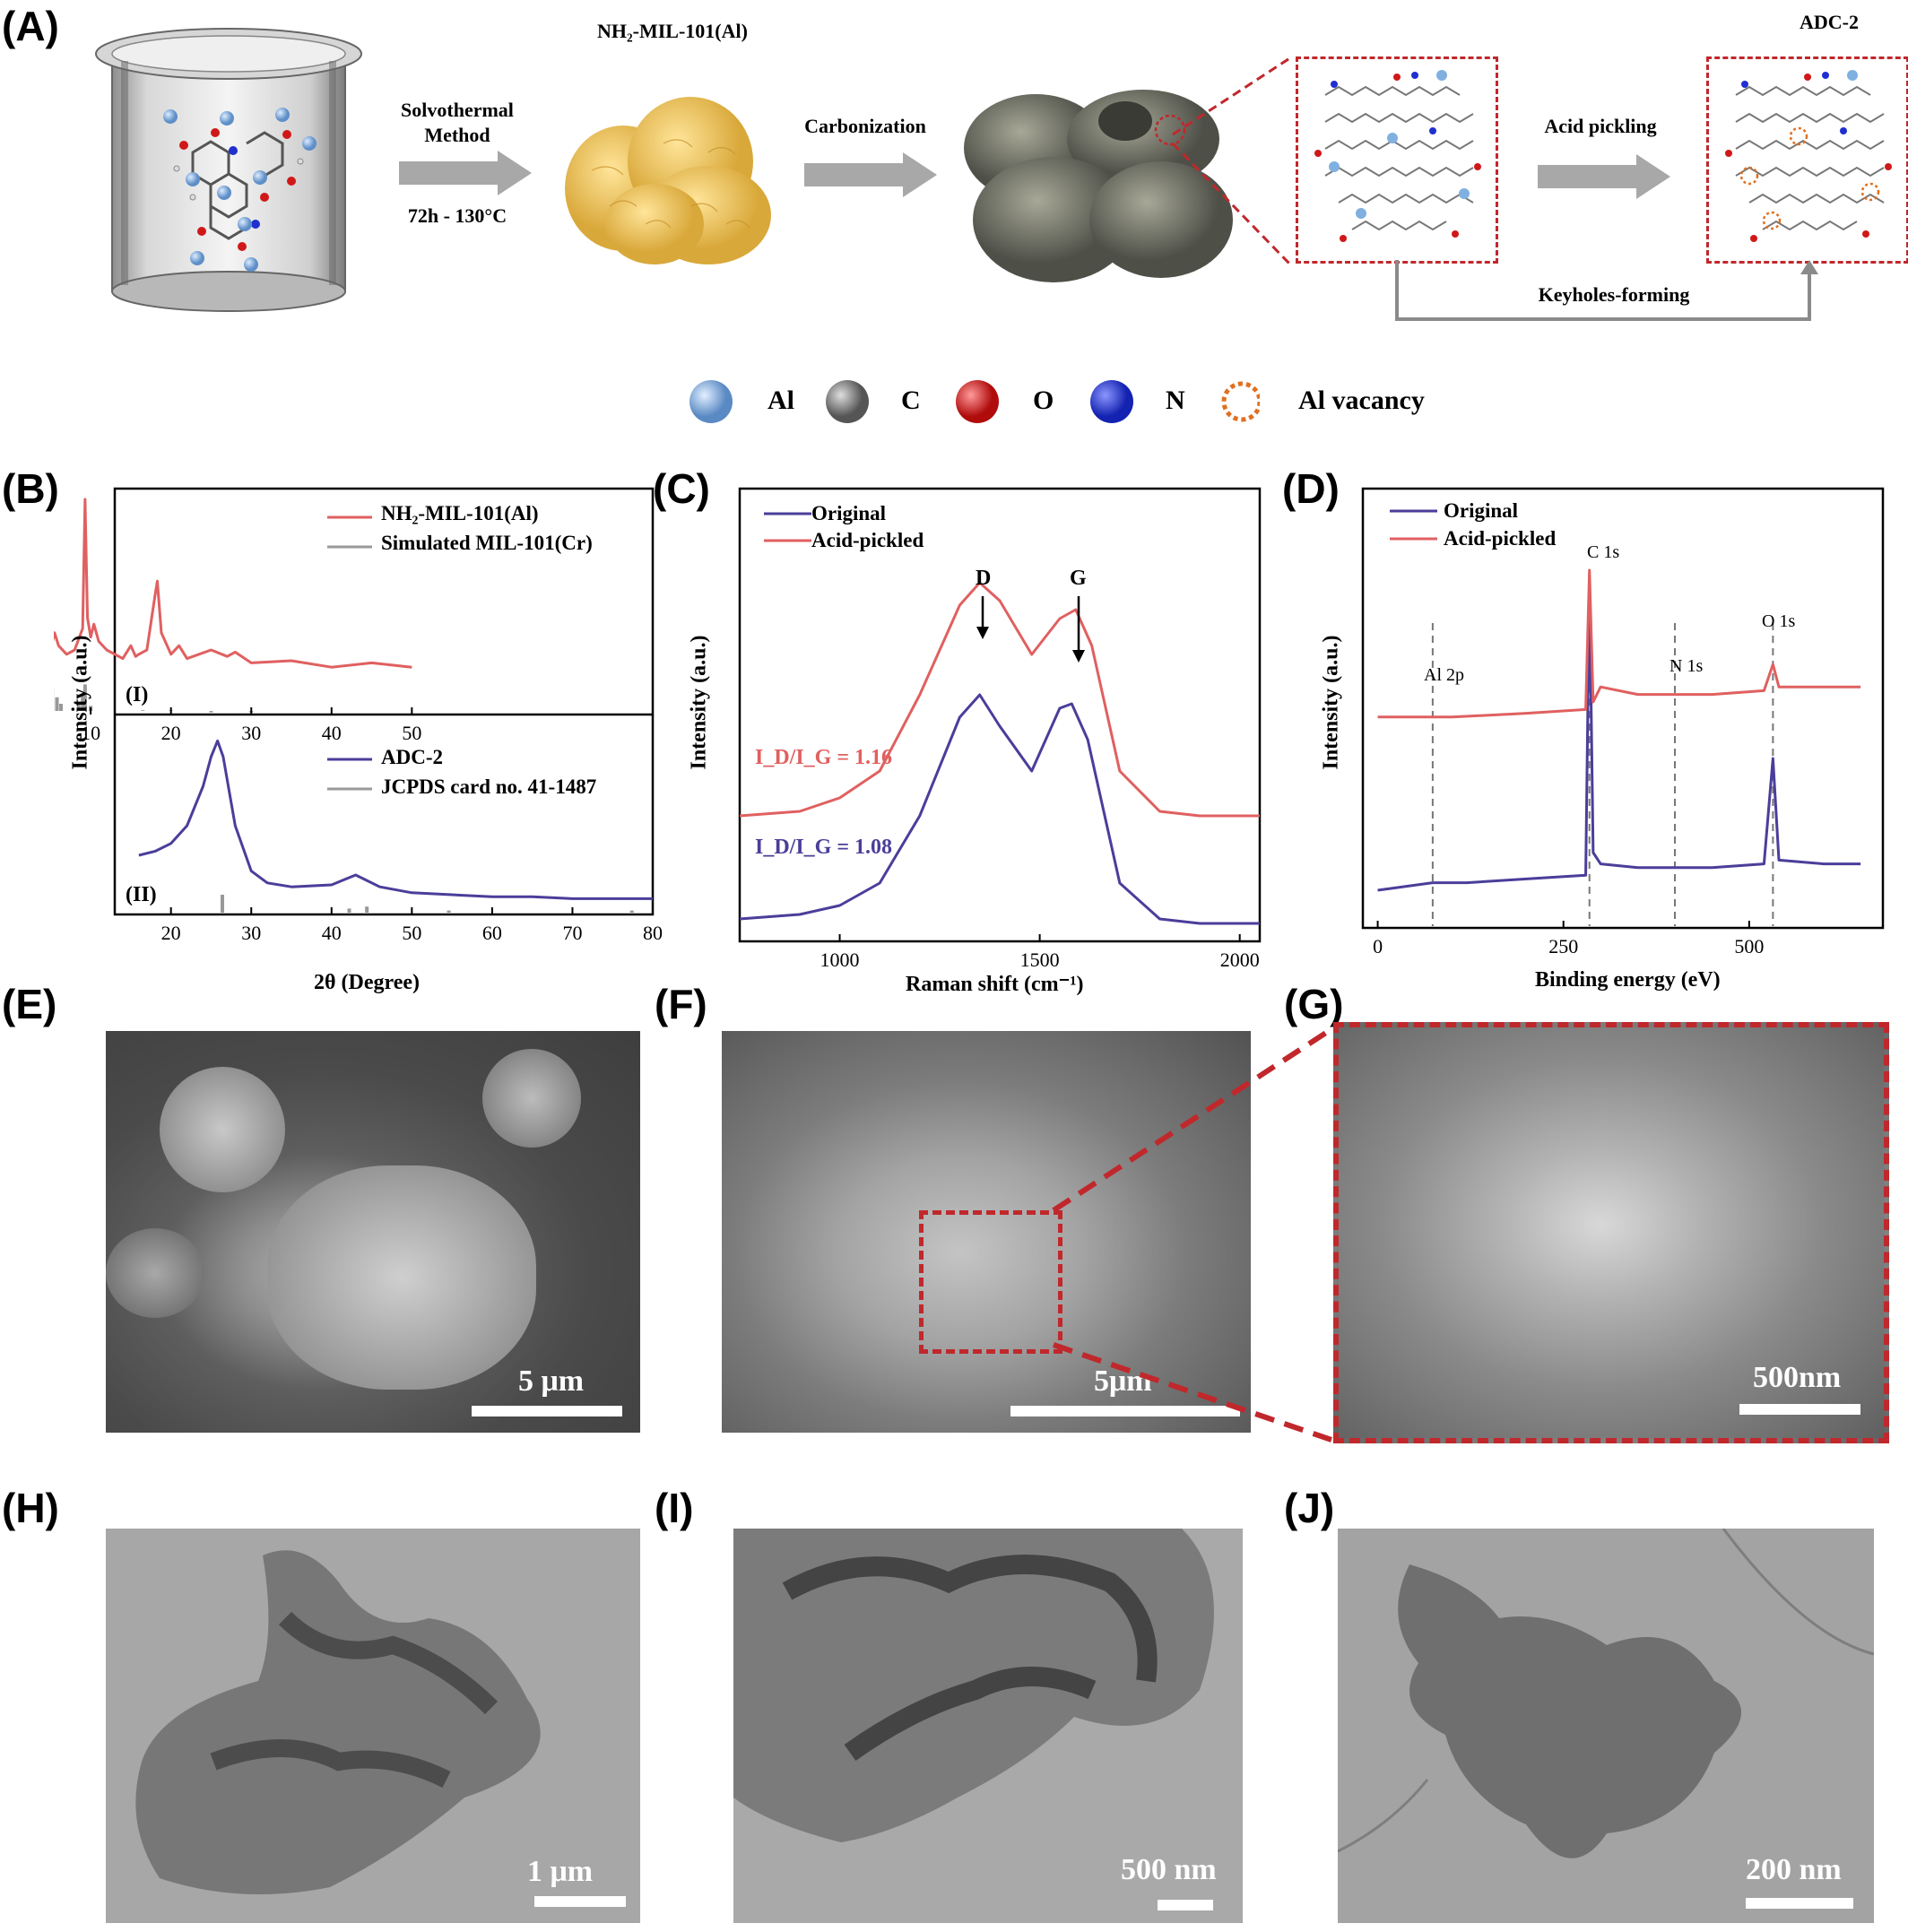 This screenshot has width=1908, height=1932. What do you see at coordinates (668, 180) in the screenshot?
I see `mof-particle-illustration` at bounding box center [668, 180].